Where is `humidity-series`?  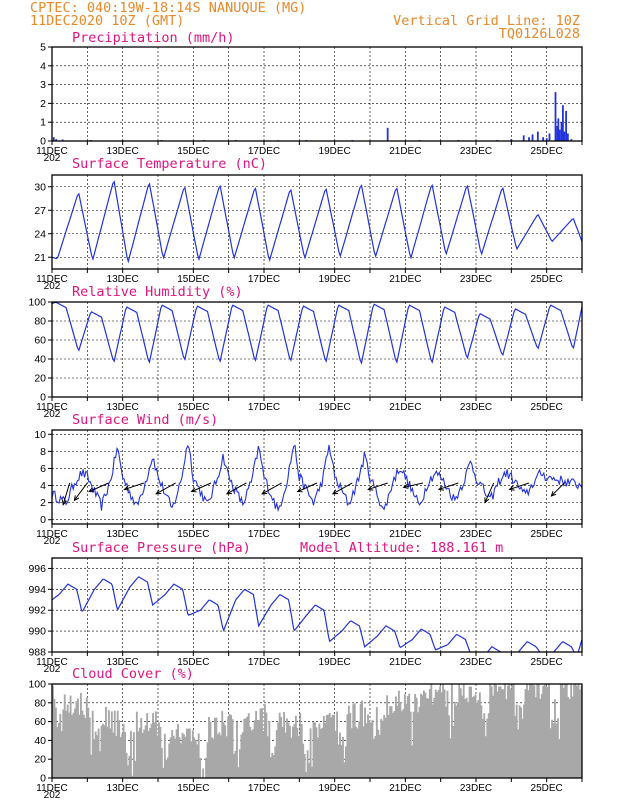
humidity-series is located at coordinates (317, 333).